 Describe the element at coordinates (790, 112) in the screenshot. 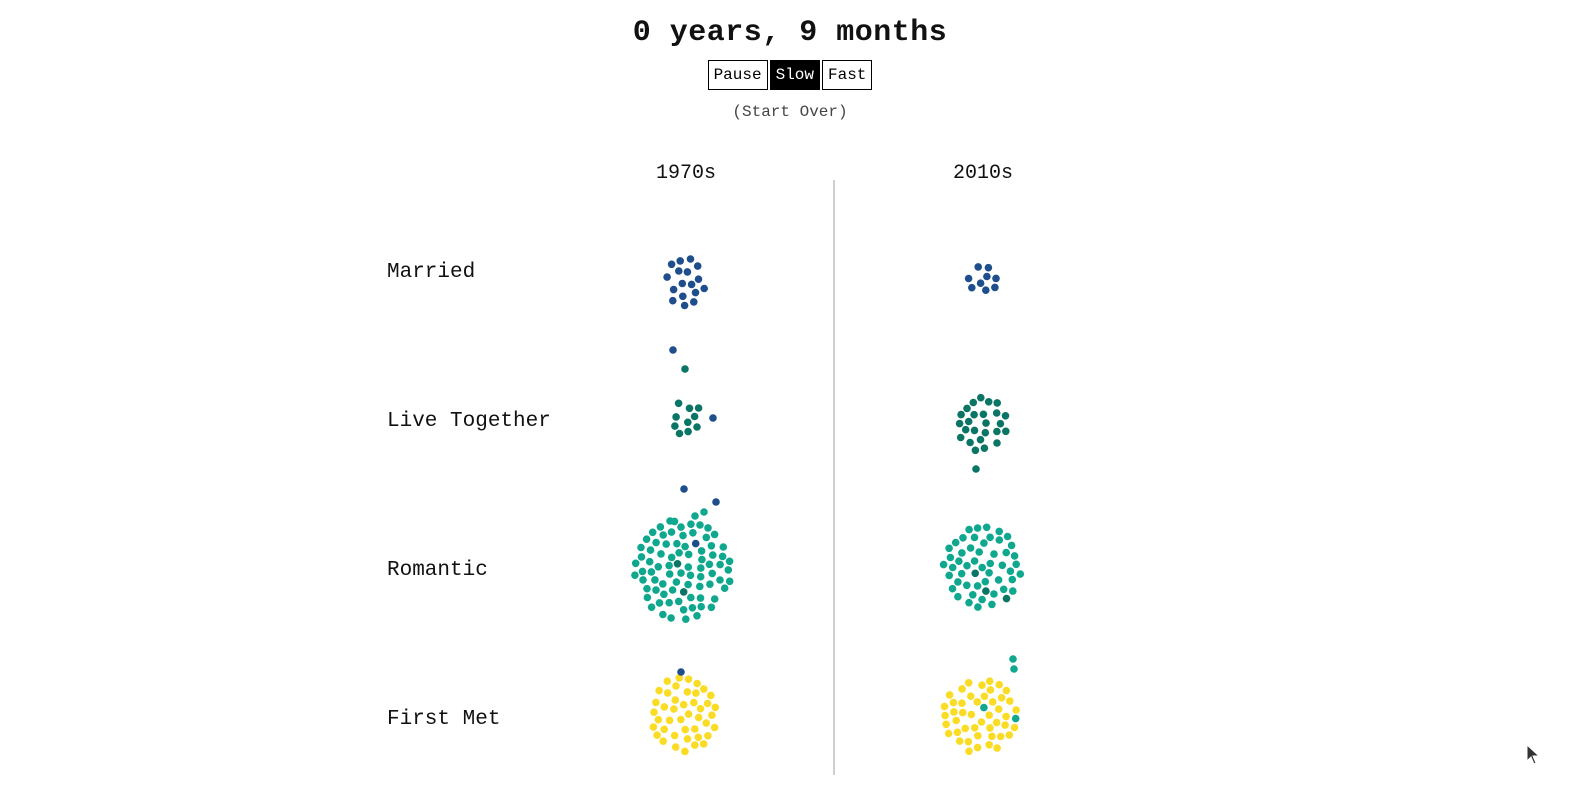

I see `start-over-link: (Start Over)` at that location.